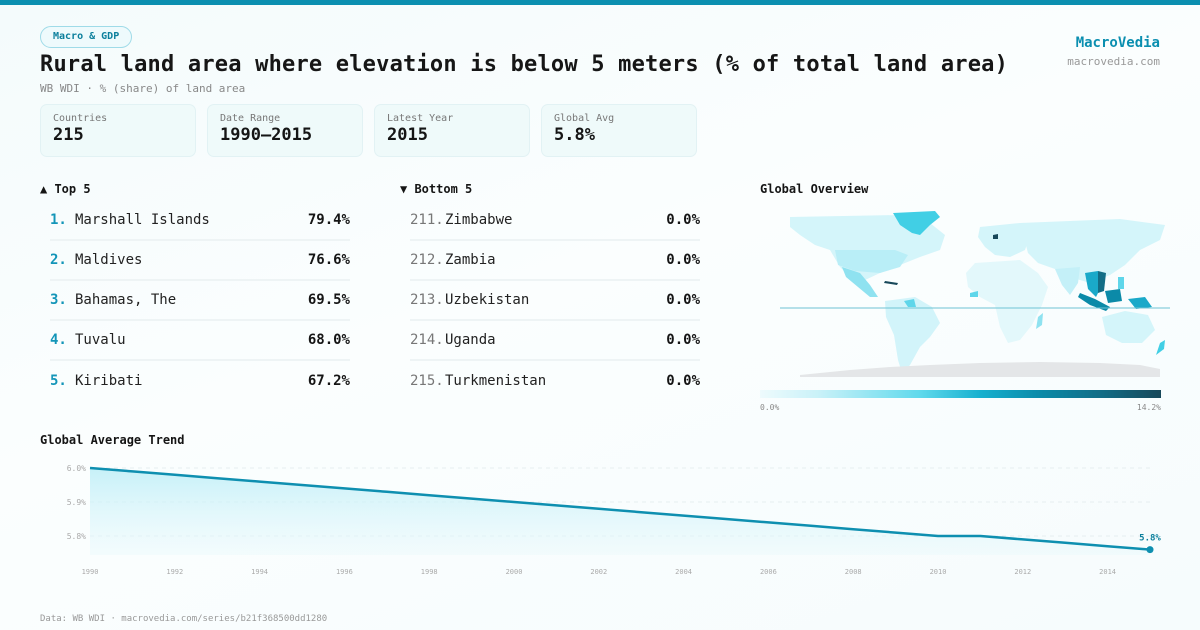 The image size is (1200, 630). Describe the element at coordinates (995, 236) in the screenshot. I see `map-region-netherlands` at that location.